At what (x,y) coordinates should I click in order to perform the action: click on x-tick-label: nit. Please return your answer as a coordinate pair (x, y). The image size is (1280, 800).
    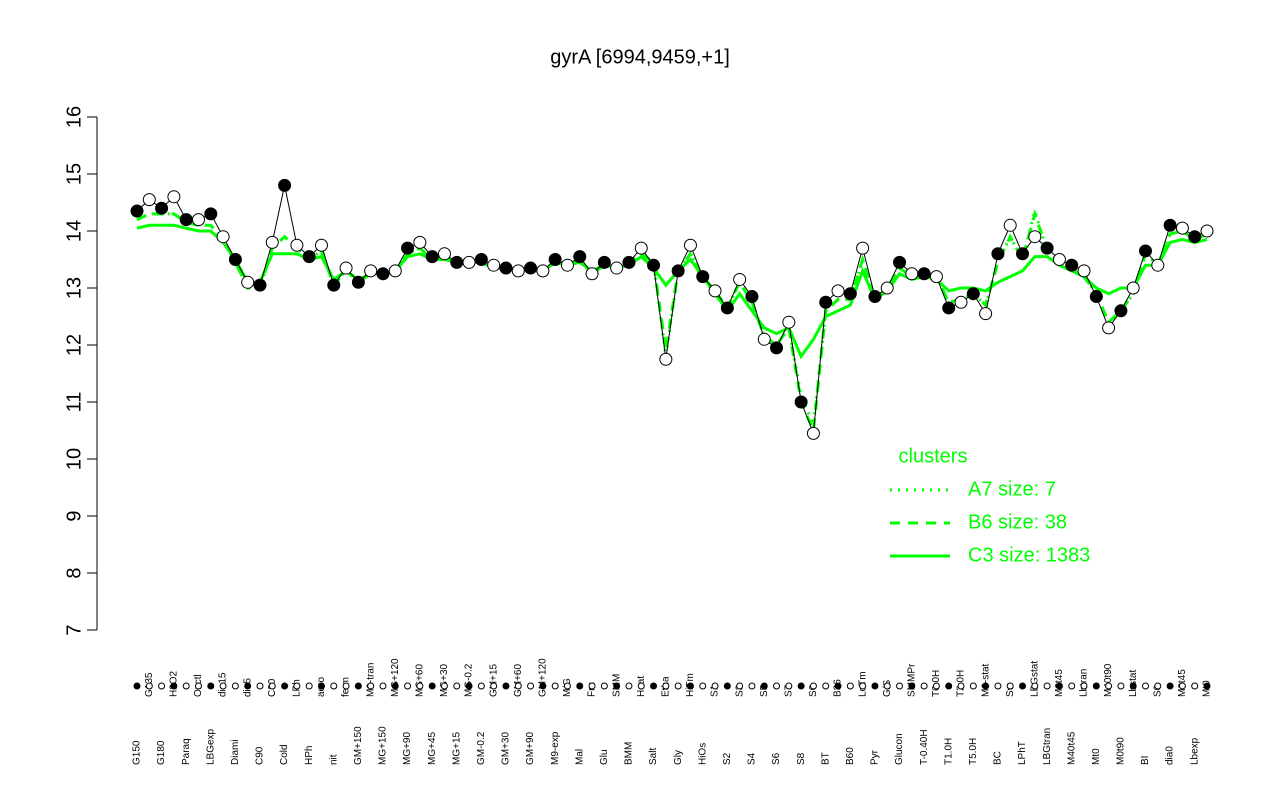
    Looking at the image, I should click on (333, 759).